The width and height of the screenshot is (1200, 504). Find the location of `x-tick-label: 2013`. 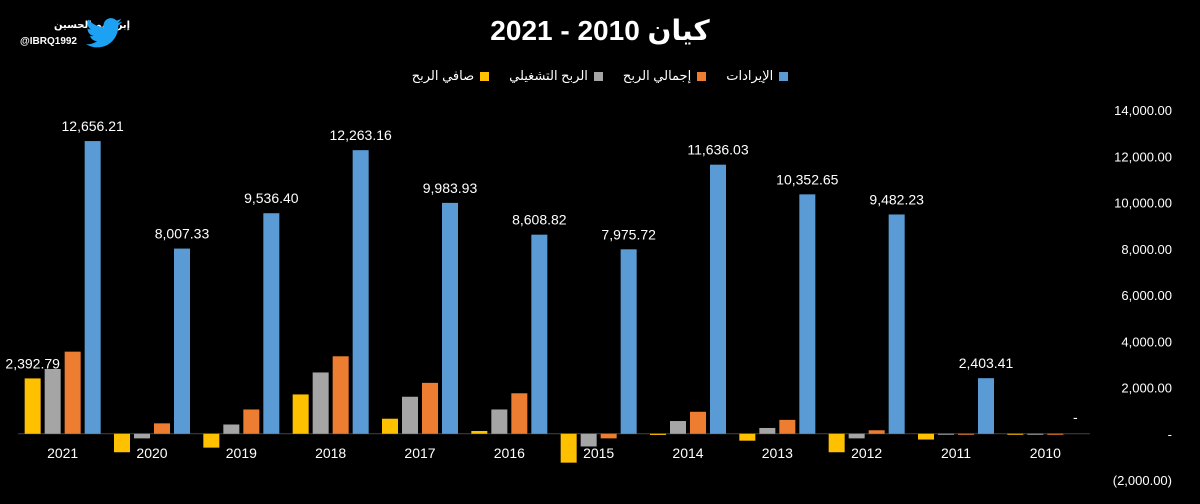

x-tick-label: 2013 is located at coordinates (777, 453).